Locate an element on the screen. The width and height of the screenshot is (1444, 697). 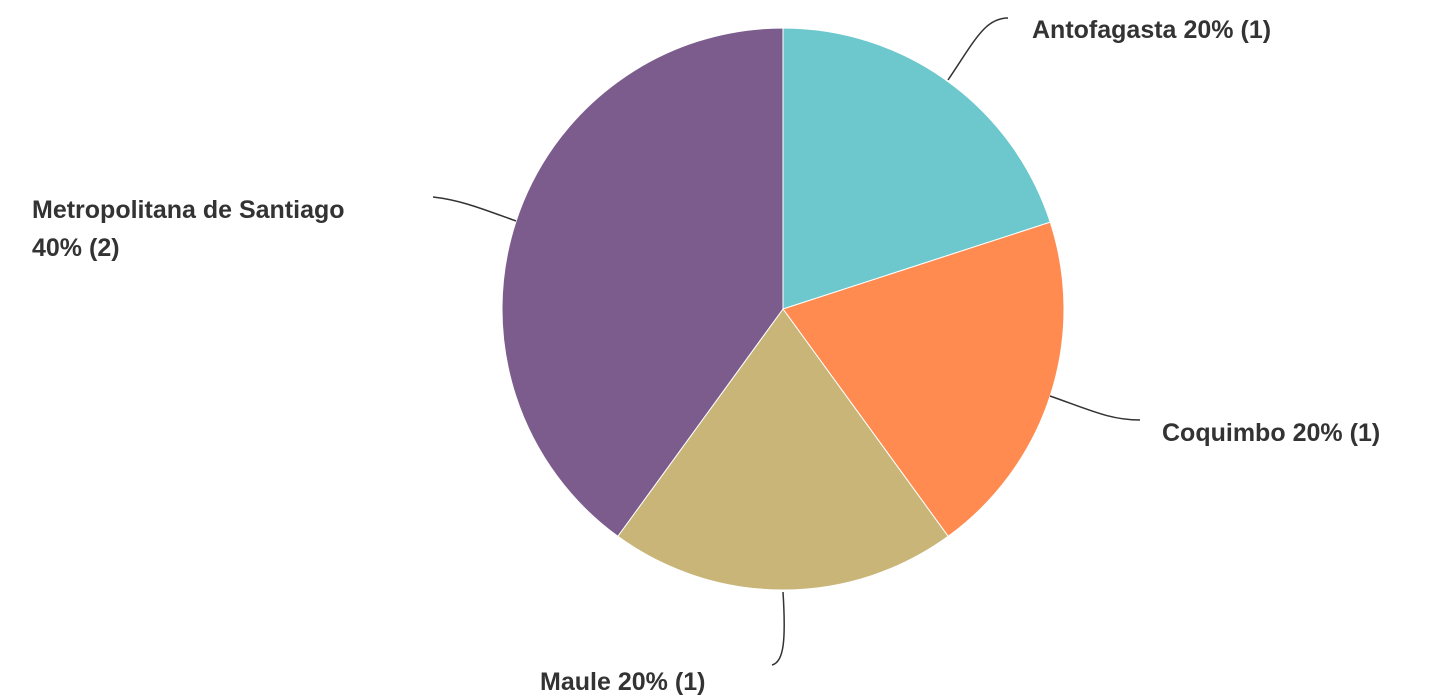
slice-label: Maule 20% (1) is located at coordinates (622, 682).